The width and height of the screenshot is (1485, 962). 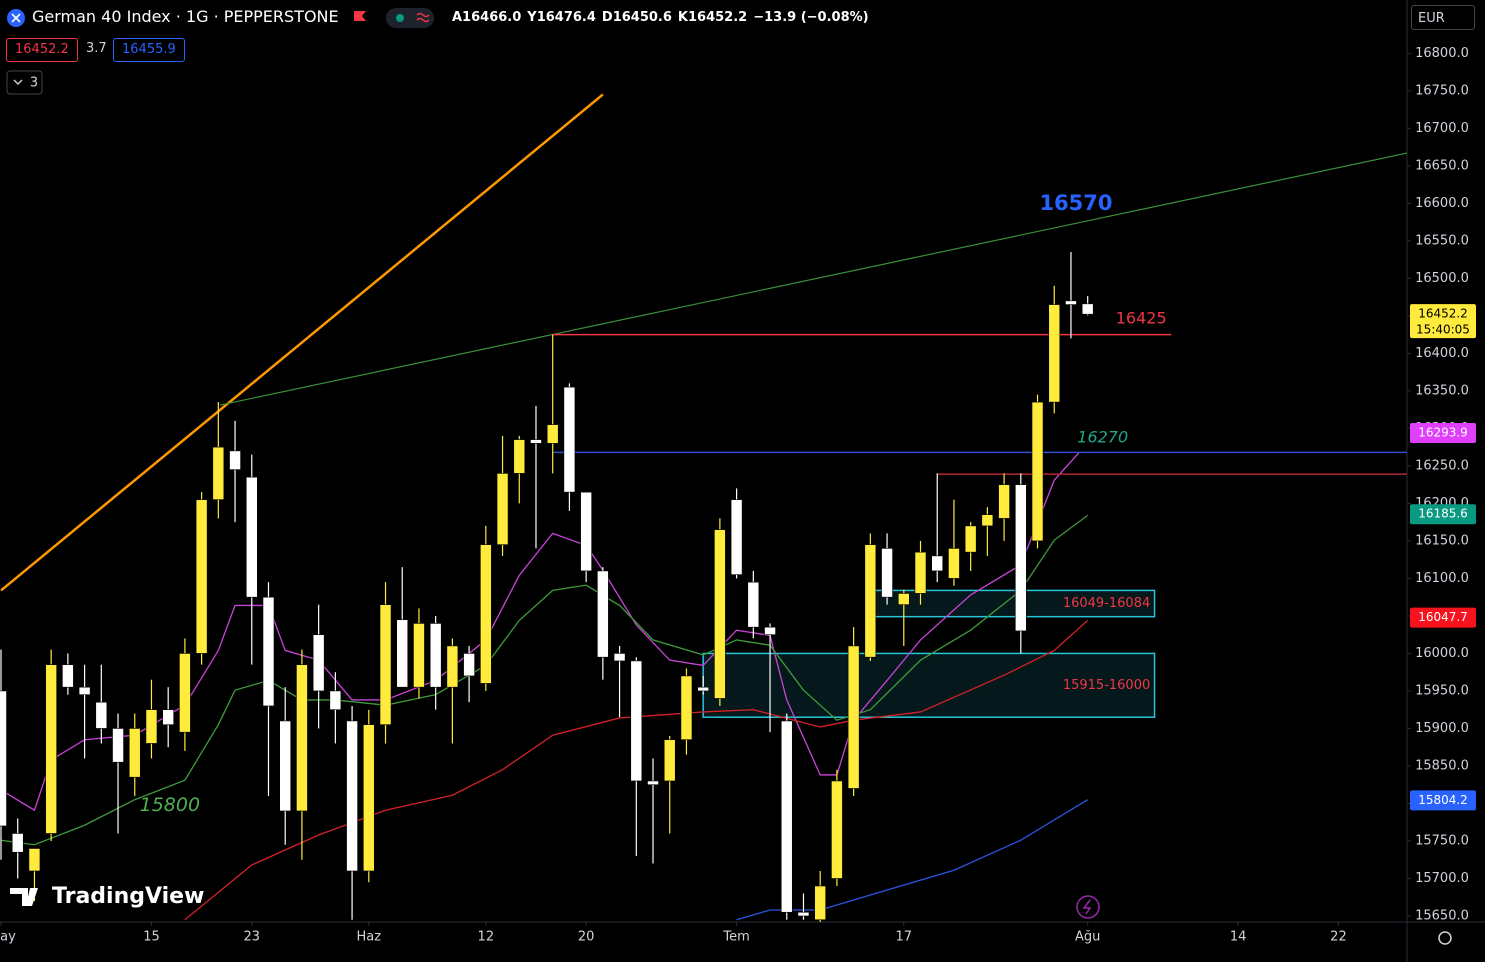 What do you see at coordinates (1442, 240) in the screenshot?
I see `y-tick-label: 16550.0` at bounding box center [1442, 240].